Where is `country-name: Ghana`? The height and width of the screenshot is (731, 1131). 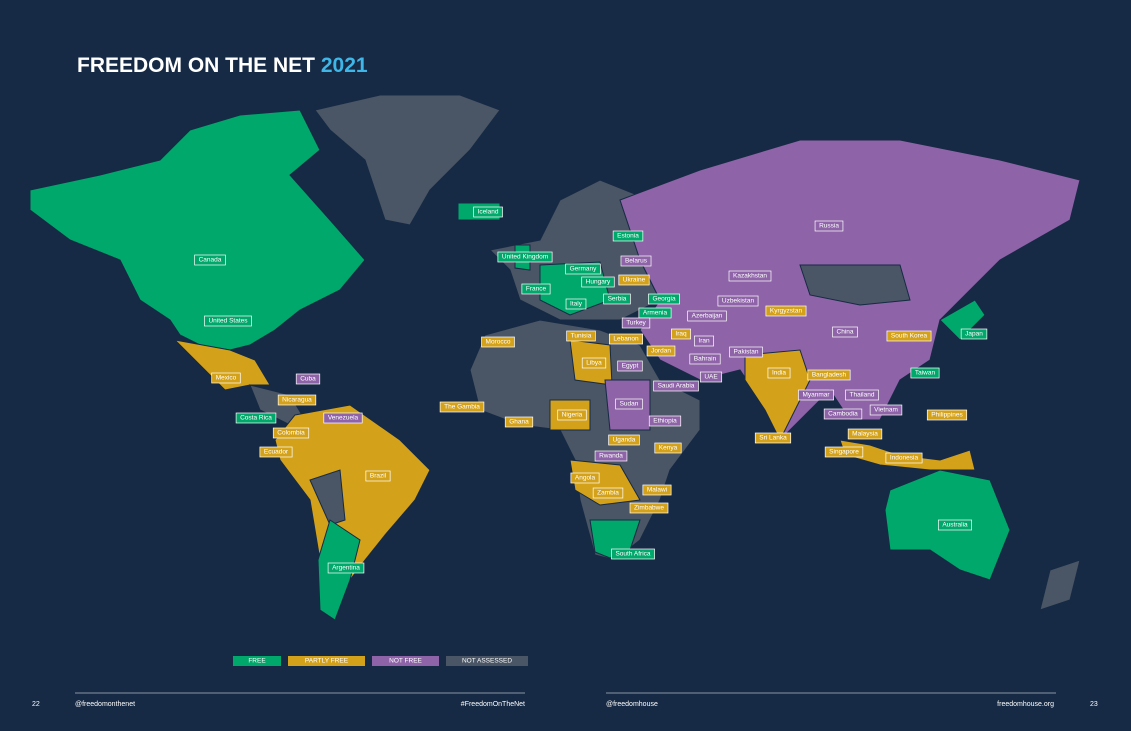
country-name: Ghana is located at coordinates (519, 422).